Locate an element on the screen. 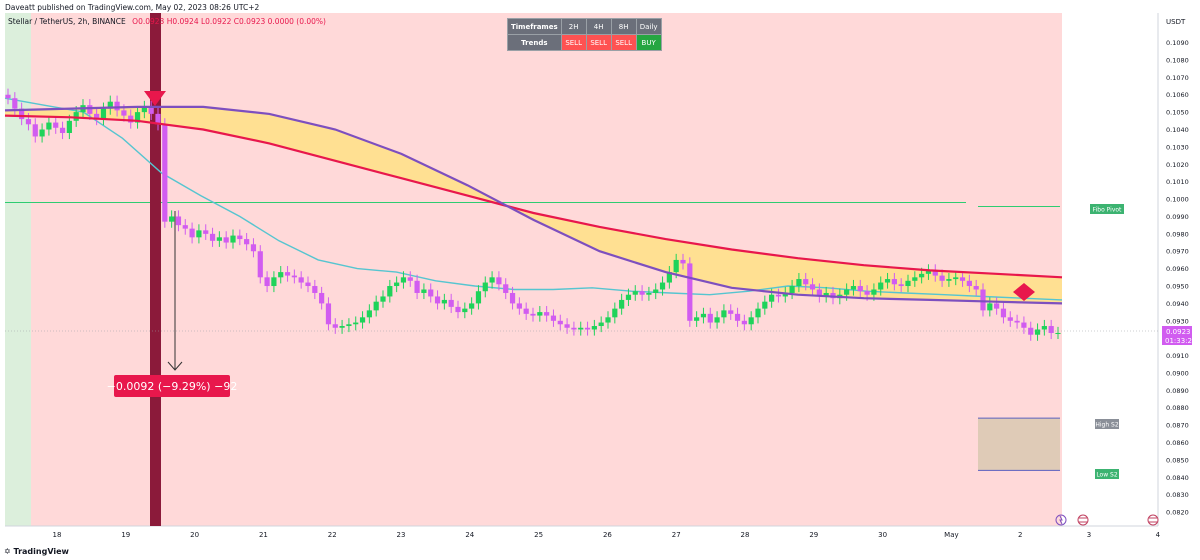 This screenshot has height=560, width=1200. symbol-name: Stellar / TetherUS, 2h, BINANCE is located at coordinates (67, 21).